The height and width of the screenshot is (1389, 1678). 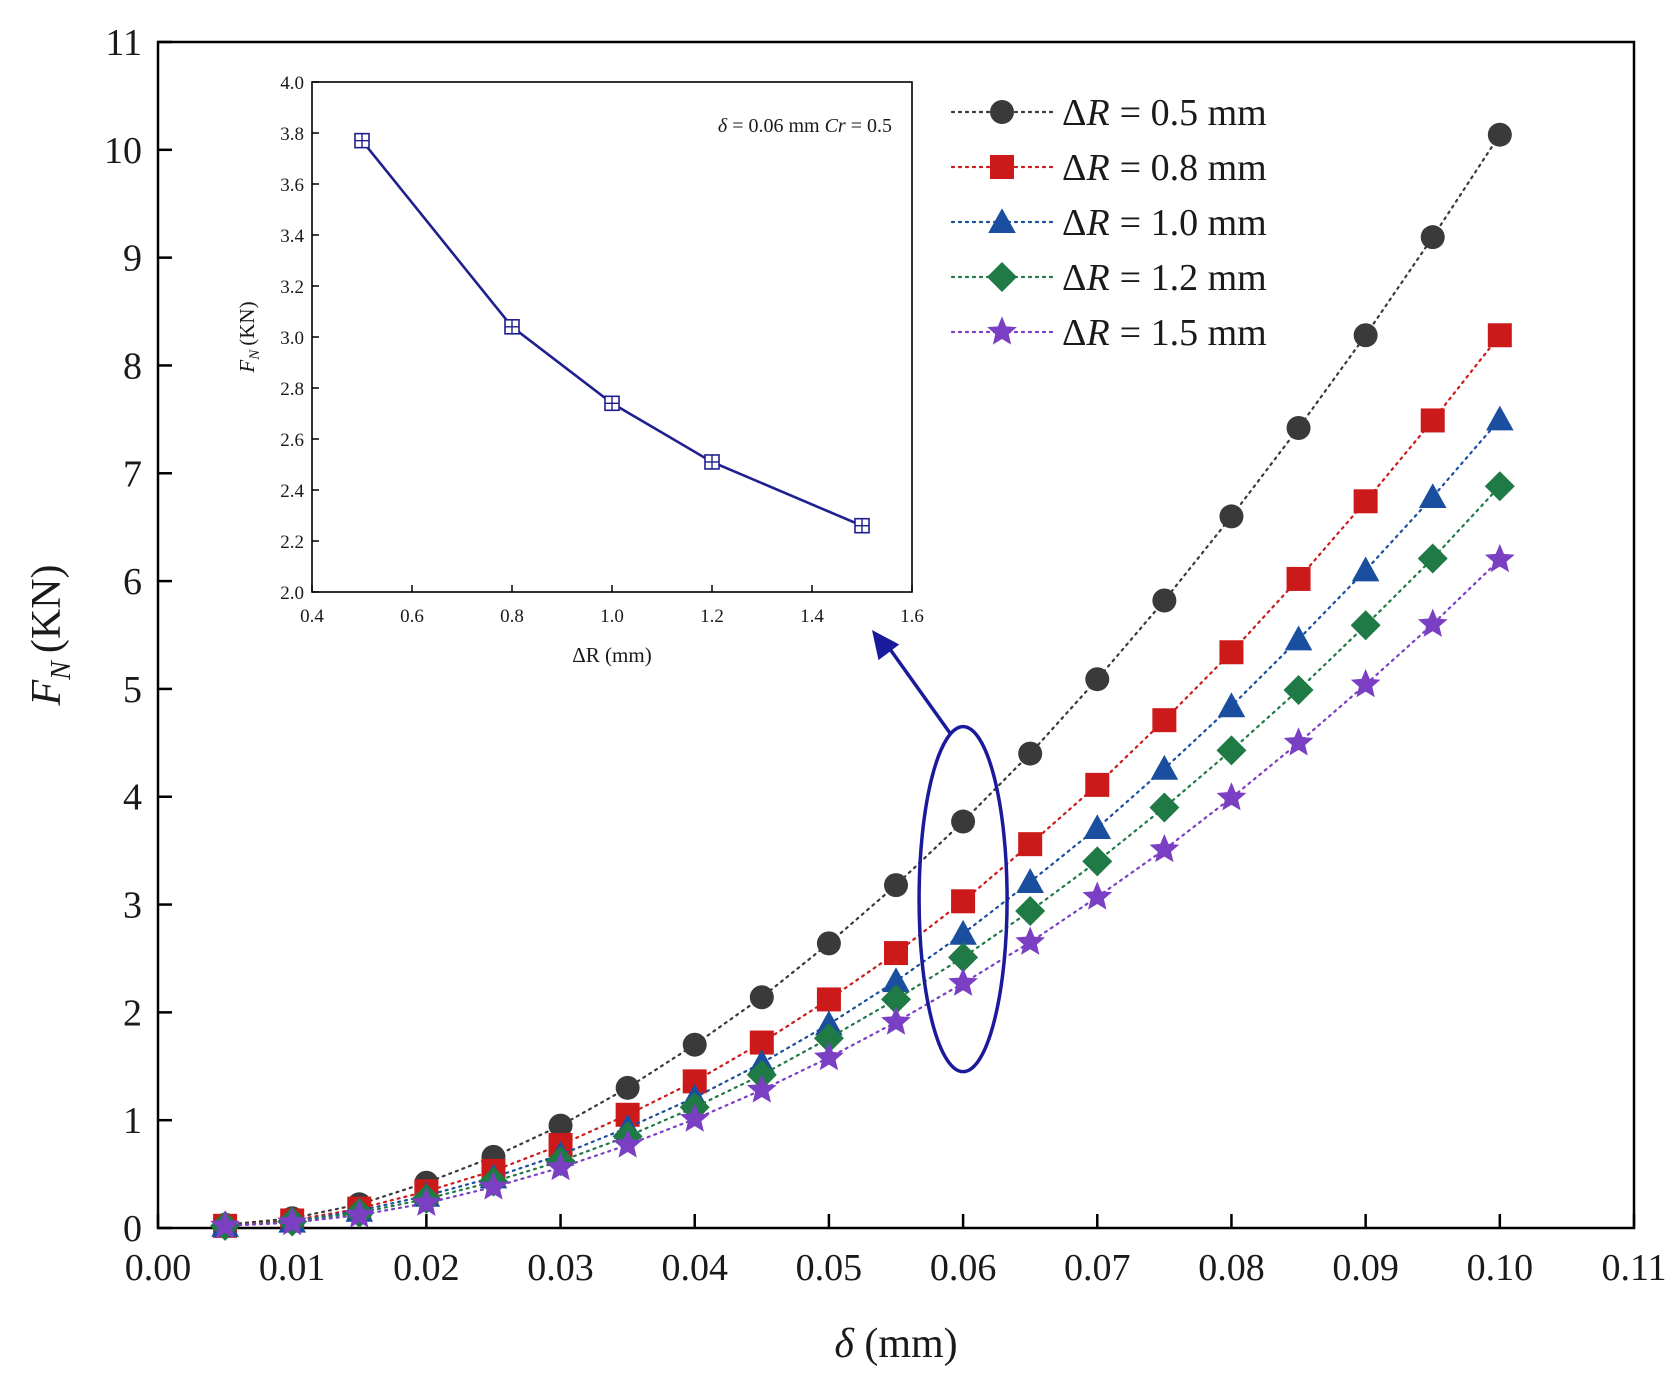 I want to click on inset-y-axis-label-unit: (KN), so click(x=247, y=323).